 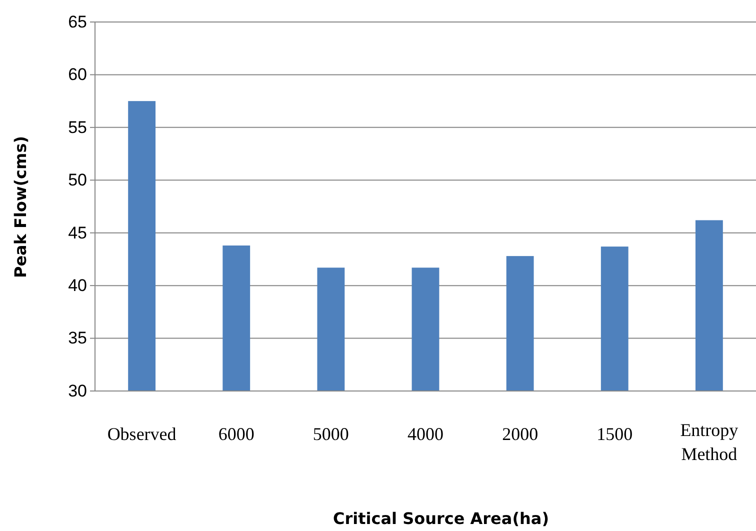 I want to click on x-tick-label: Entropy Method, so click(x=709, y=442).